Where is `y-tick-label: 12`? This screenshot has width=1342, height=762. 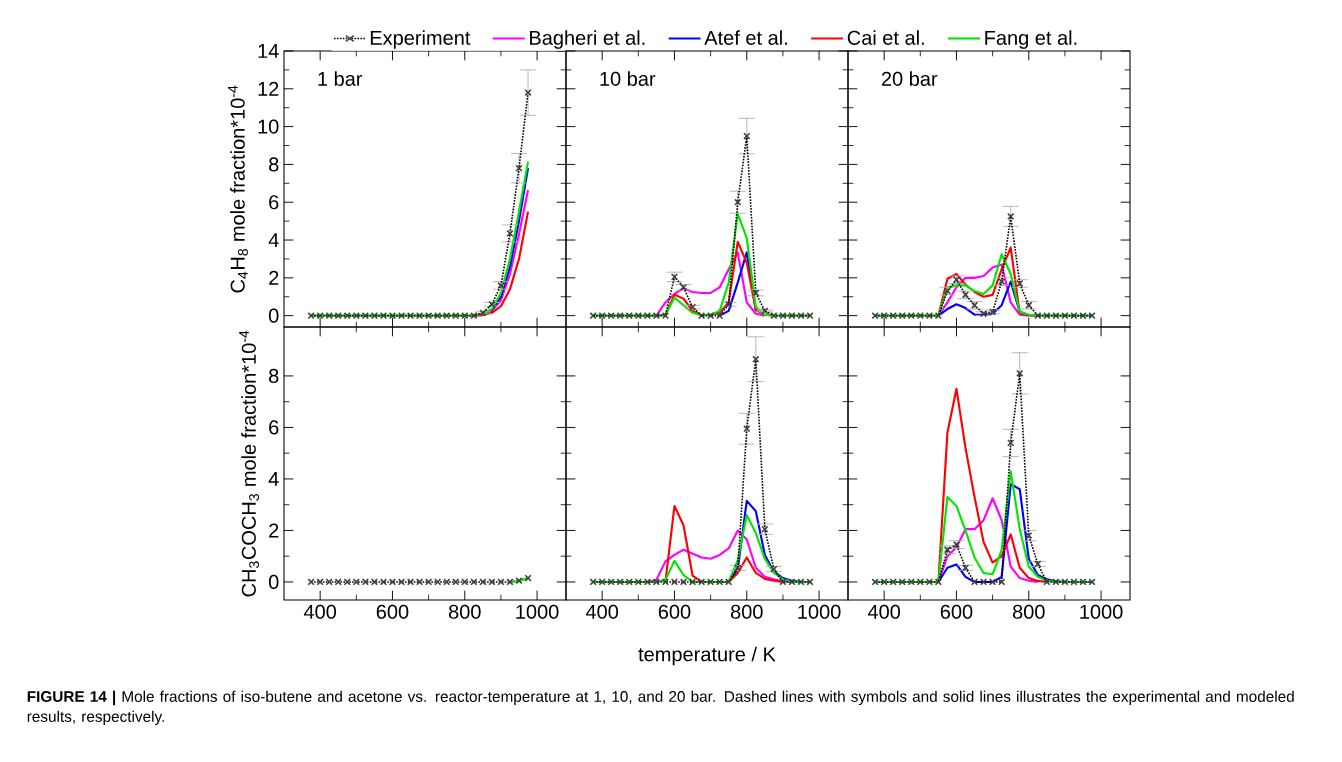 y-tick-label: 12 is located at coordinates (268, 88).